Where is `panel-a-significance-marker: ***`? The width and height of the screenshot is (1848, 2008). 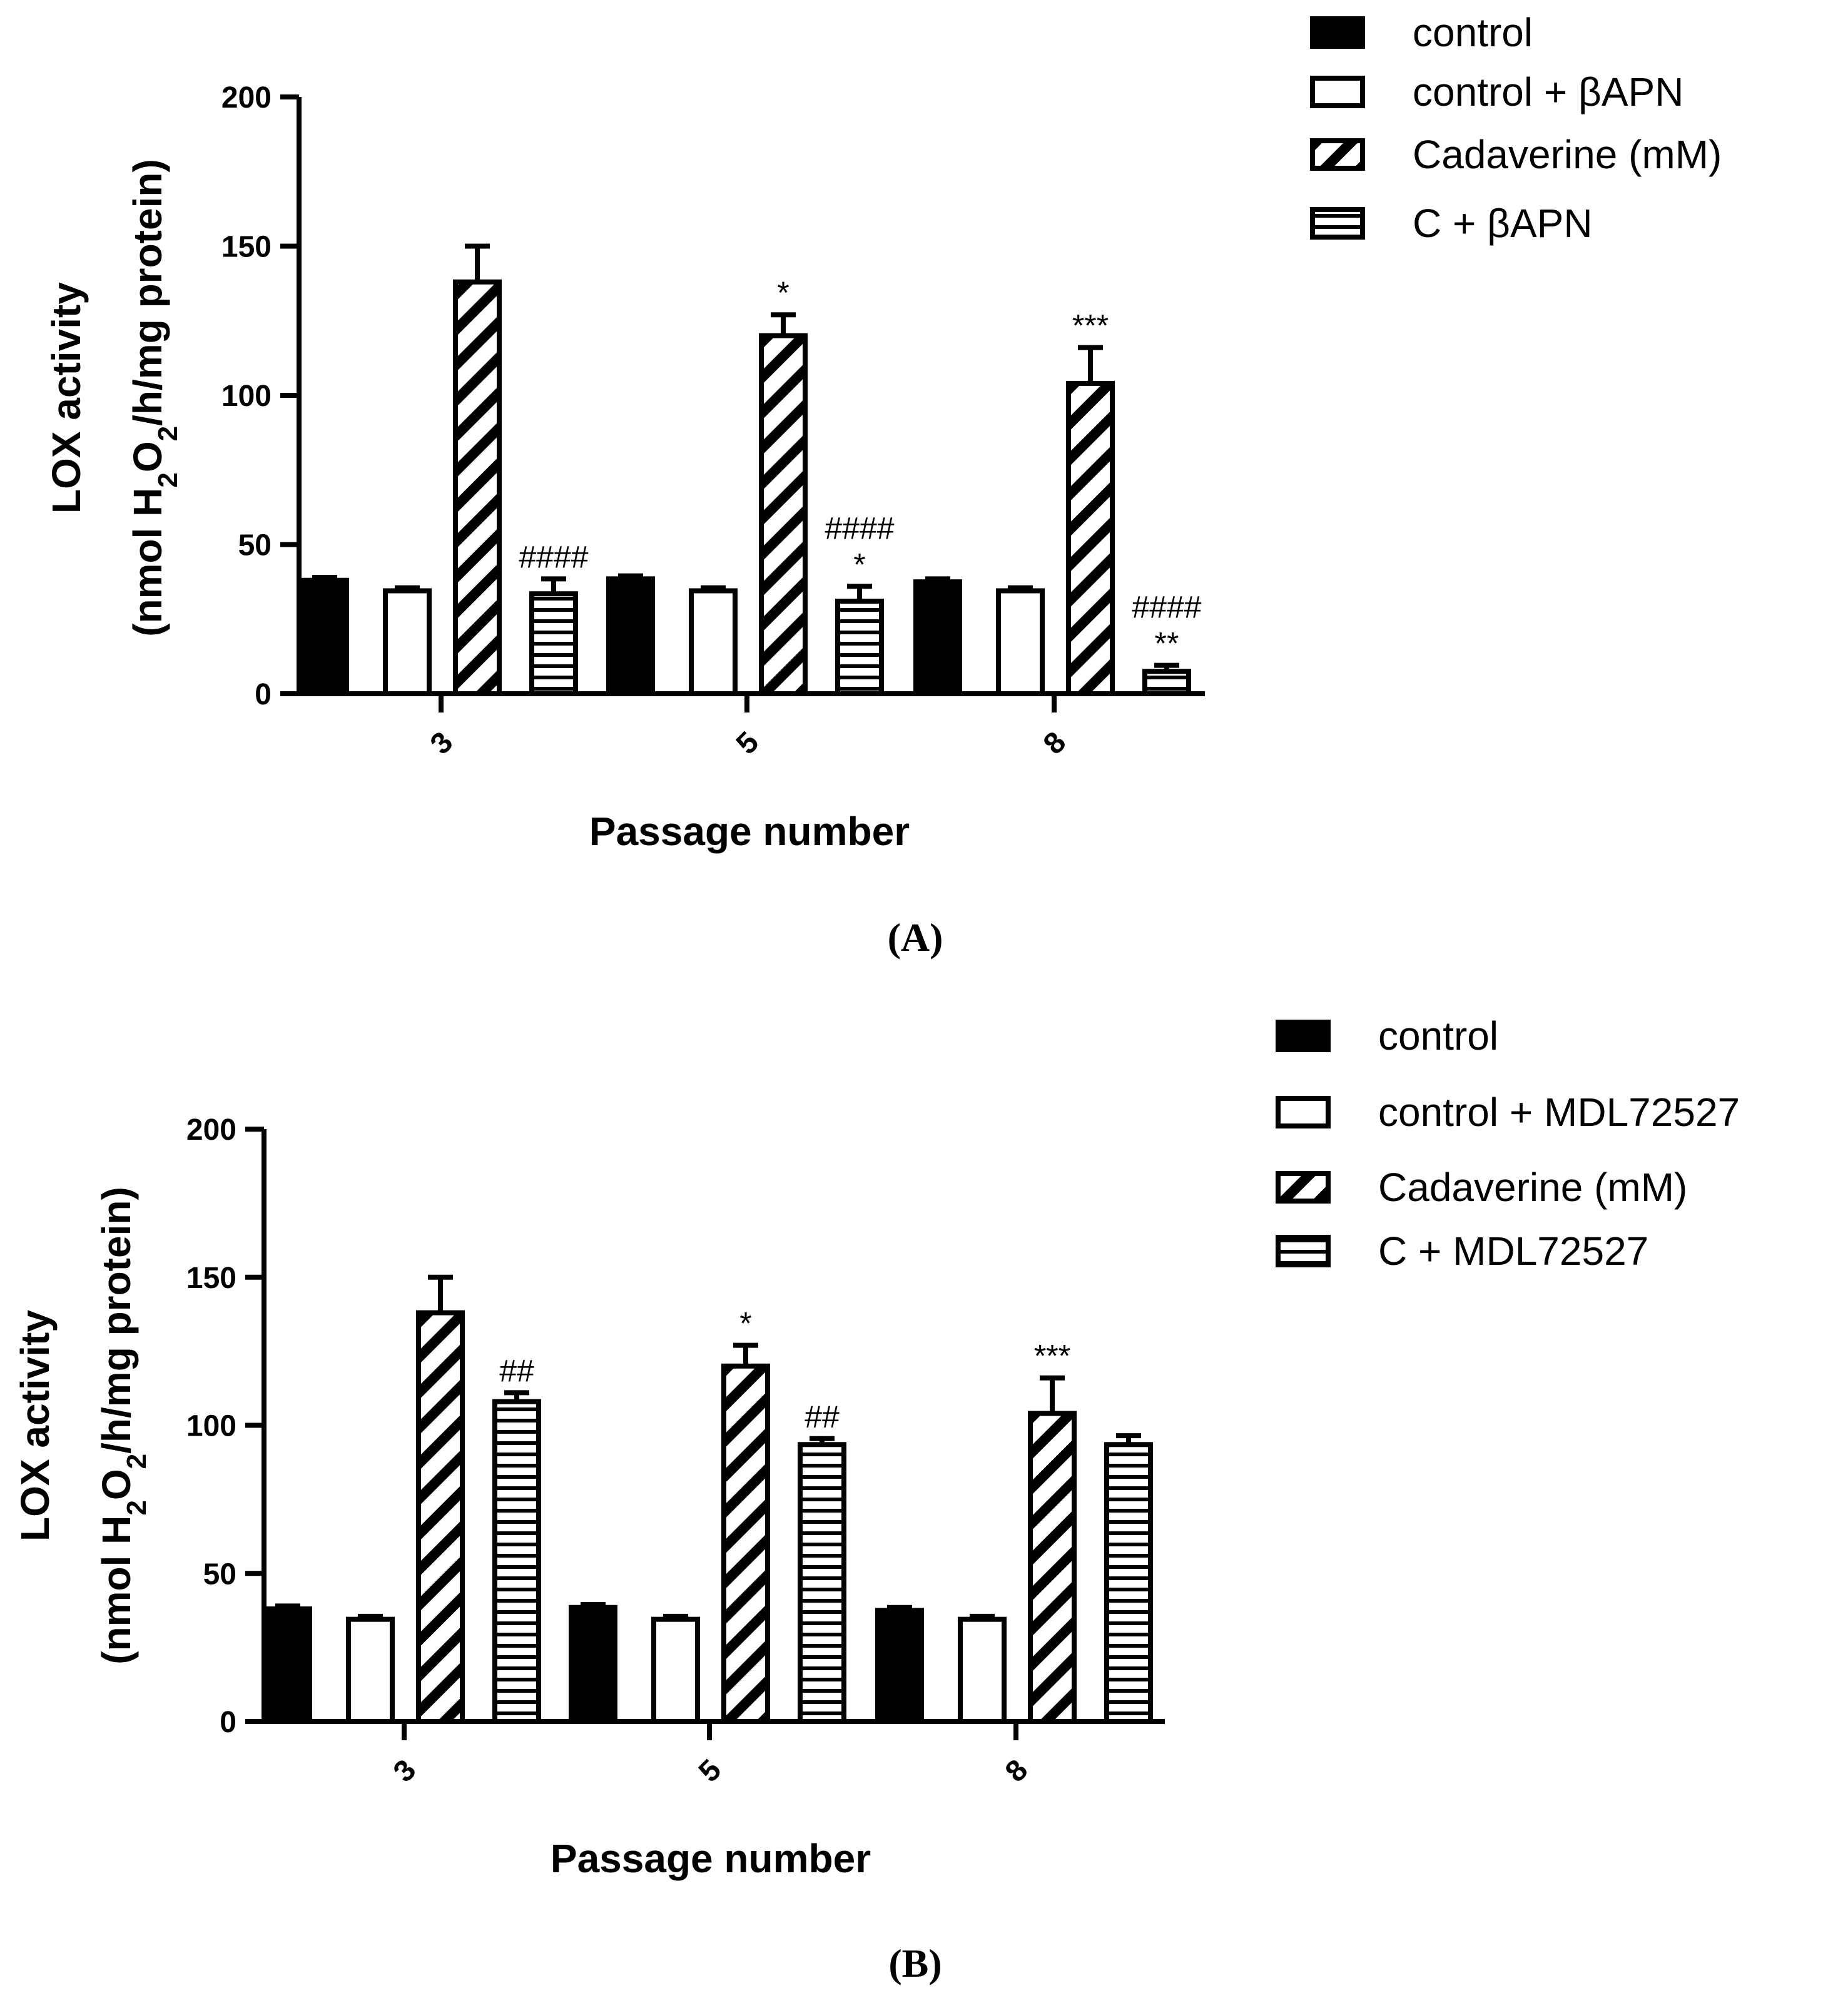
panel-a-significance-marker: *** is located at coordinates (1090, 325).